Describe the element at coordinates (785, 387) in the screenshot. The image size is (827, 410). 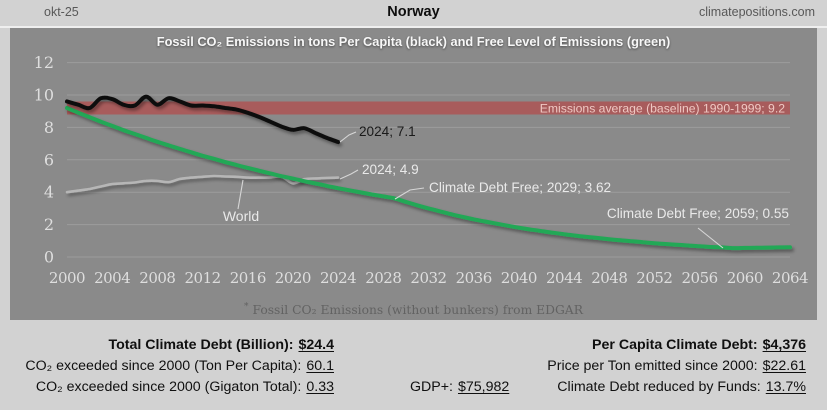
I see `stat-value: 13.7%` at that location.